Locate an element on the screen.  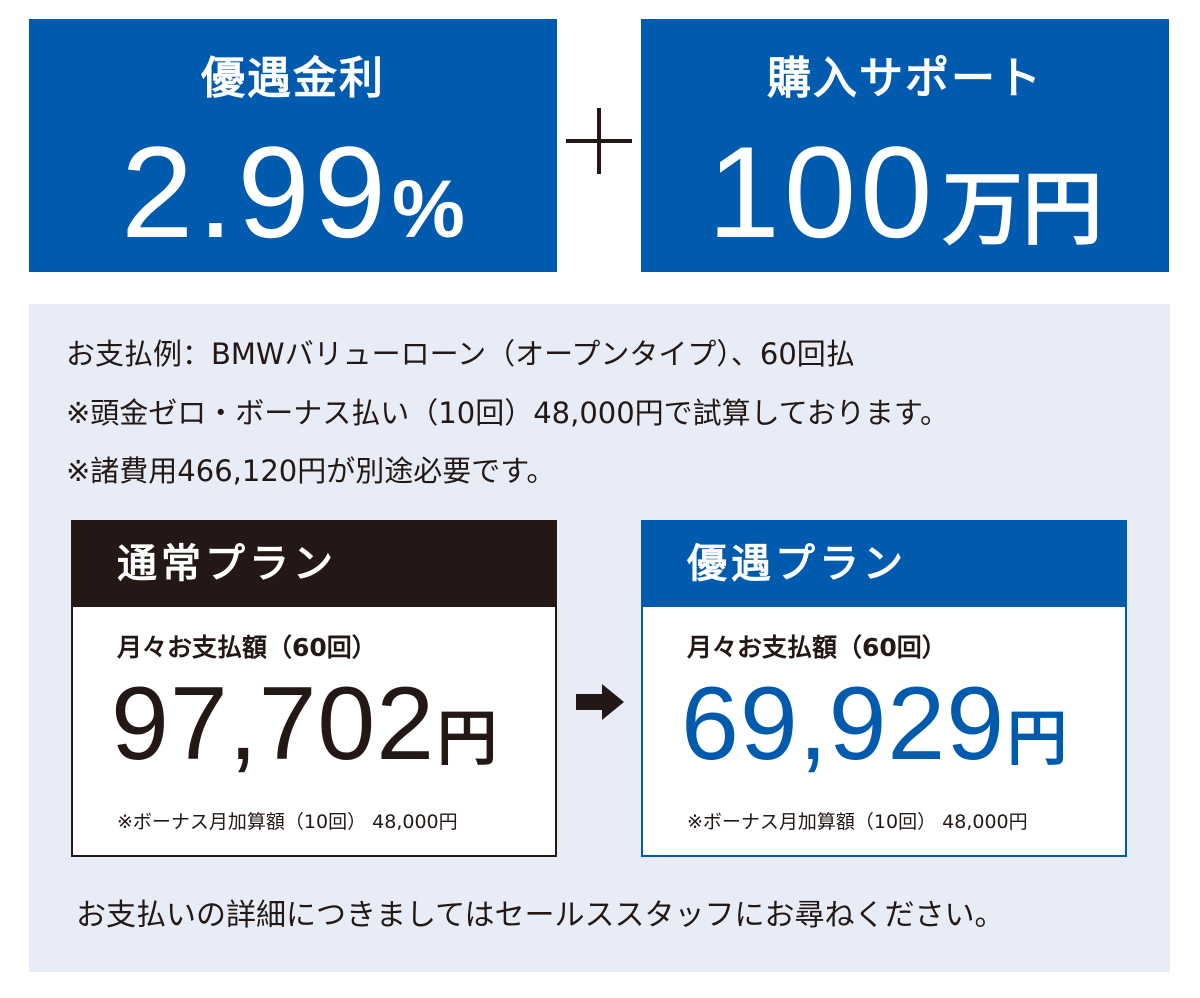
support-unit: 万円 is located at coordinates (1022, 209).